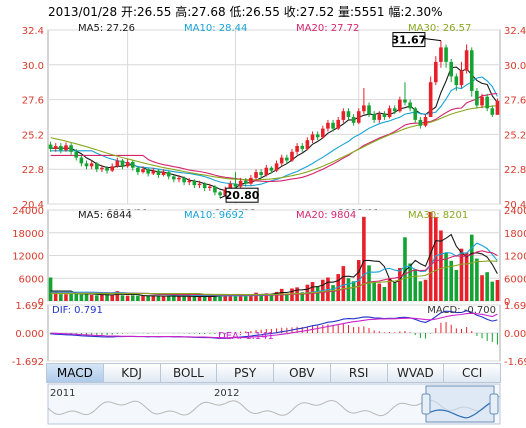 This screenshot has height=428, width=526. I want to click on indicator-tabs: MACD KDJ BOLL PSY OBV RSI WVAD CCI, so click(273, 373).